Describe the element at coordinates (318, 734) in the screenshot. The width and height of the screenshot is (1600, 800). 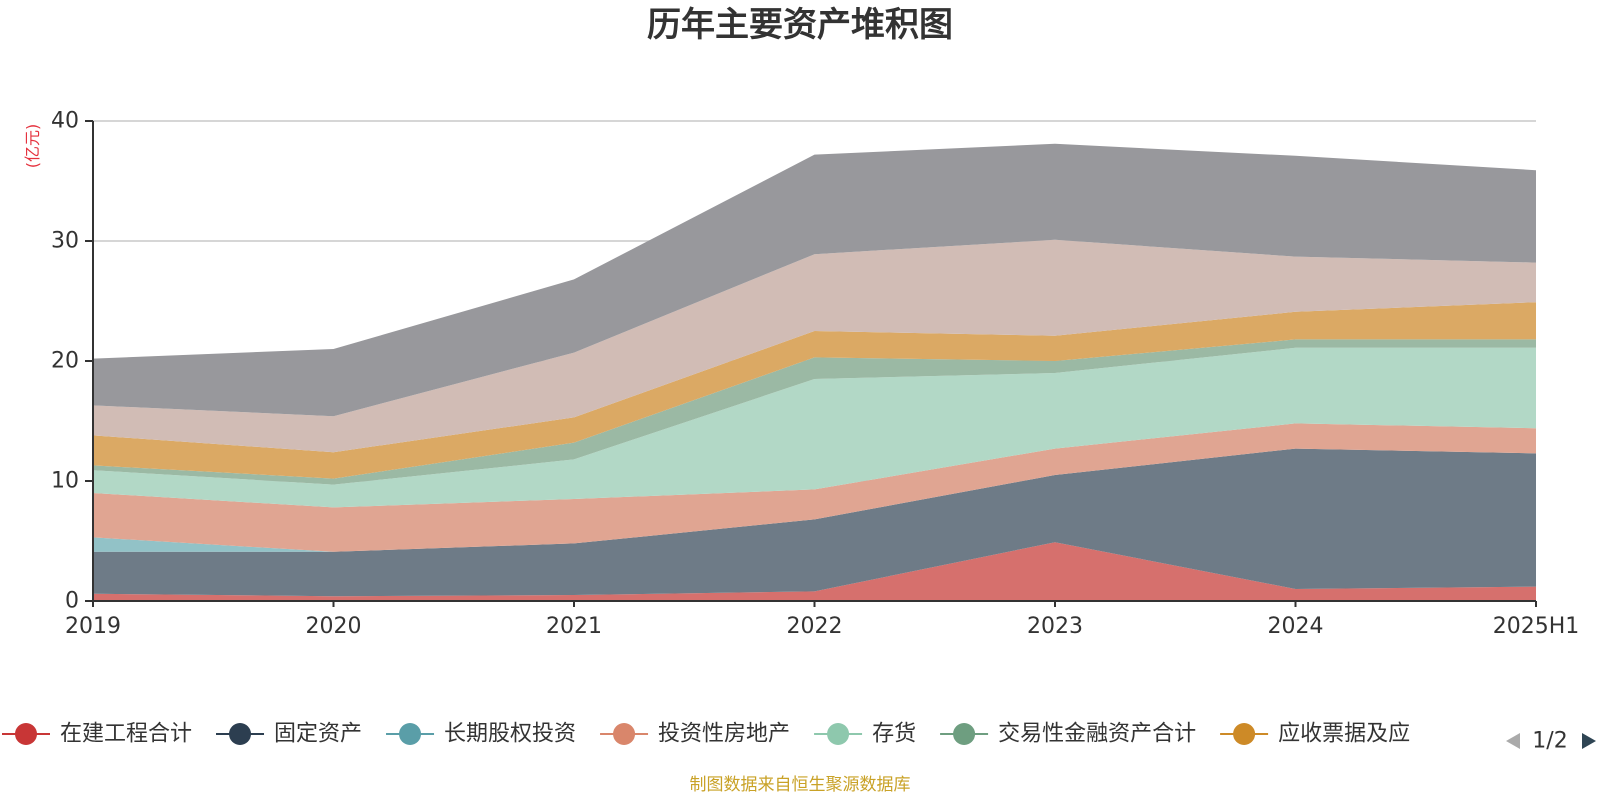
I see `legend-label: 固定资产` at that location.